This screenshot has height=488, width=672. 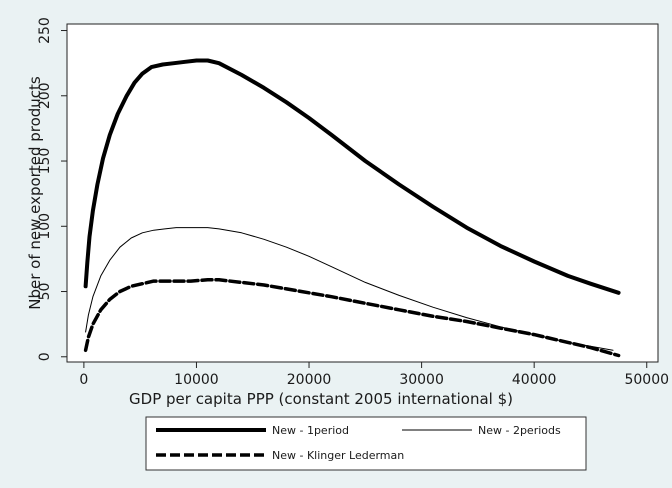 What do you see at coordinates (83, 380) in the screenshot?
I see `x-tick-label: 0` at bounding box center [83, 380].